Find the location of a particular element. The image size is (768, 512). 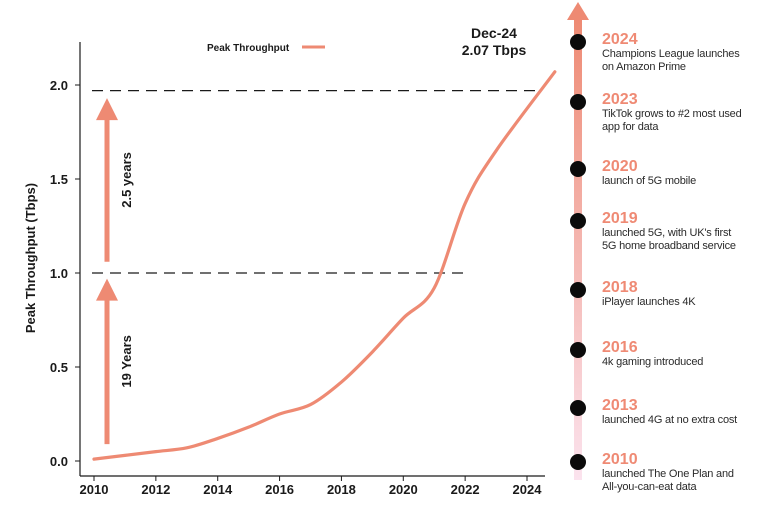

timeline-arrowhead is located at coordinates (578, 11).